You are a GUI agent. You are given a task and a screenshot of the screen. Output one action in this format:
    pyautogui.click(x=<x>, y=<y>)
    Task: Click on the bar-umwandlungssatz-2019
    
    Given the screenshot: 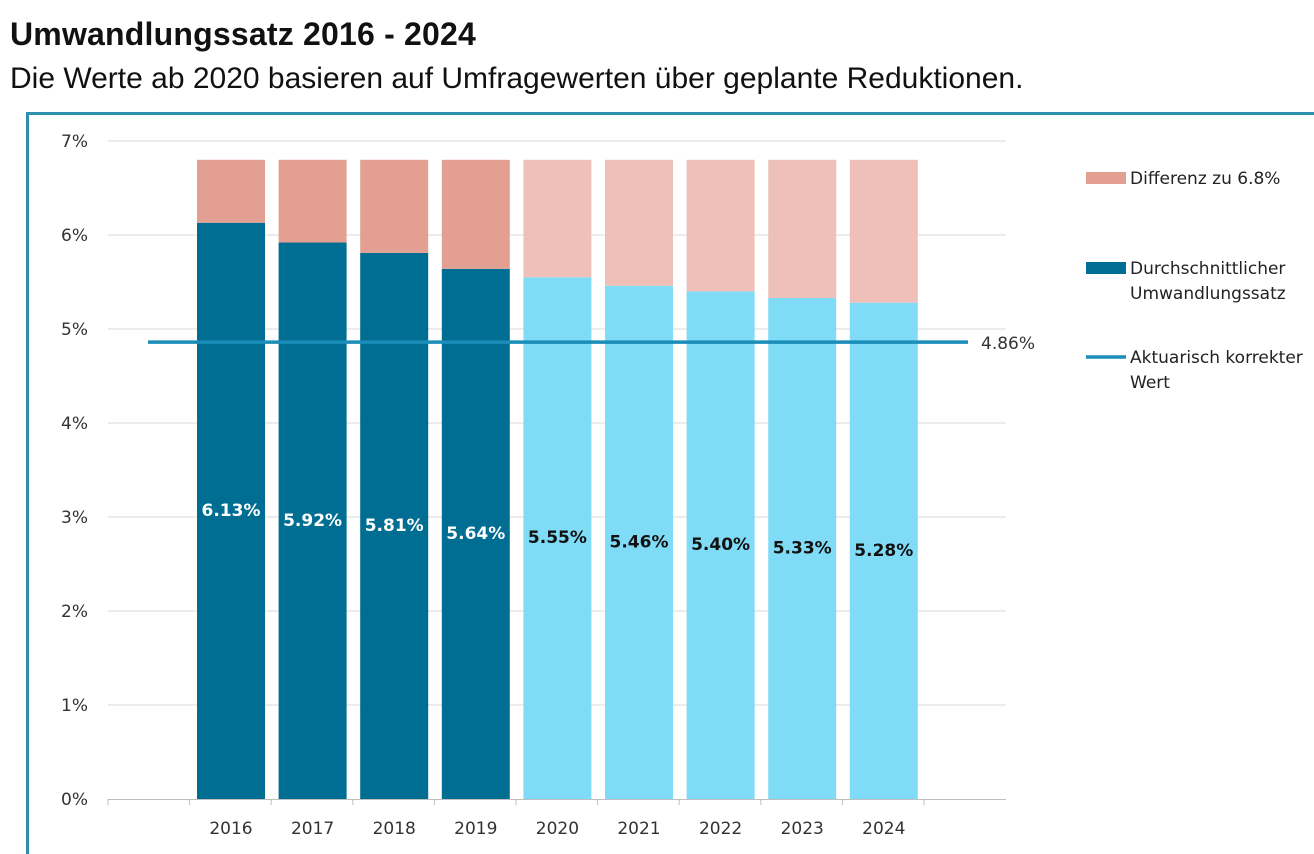 What is the action you would take?
    pyautogui.click(x=475, y=534)
    